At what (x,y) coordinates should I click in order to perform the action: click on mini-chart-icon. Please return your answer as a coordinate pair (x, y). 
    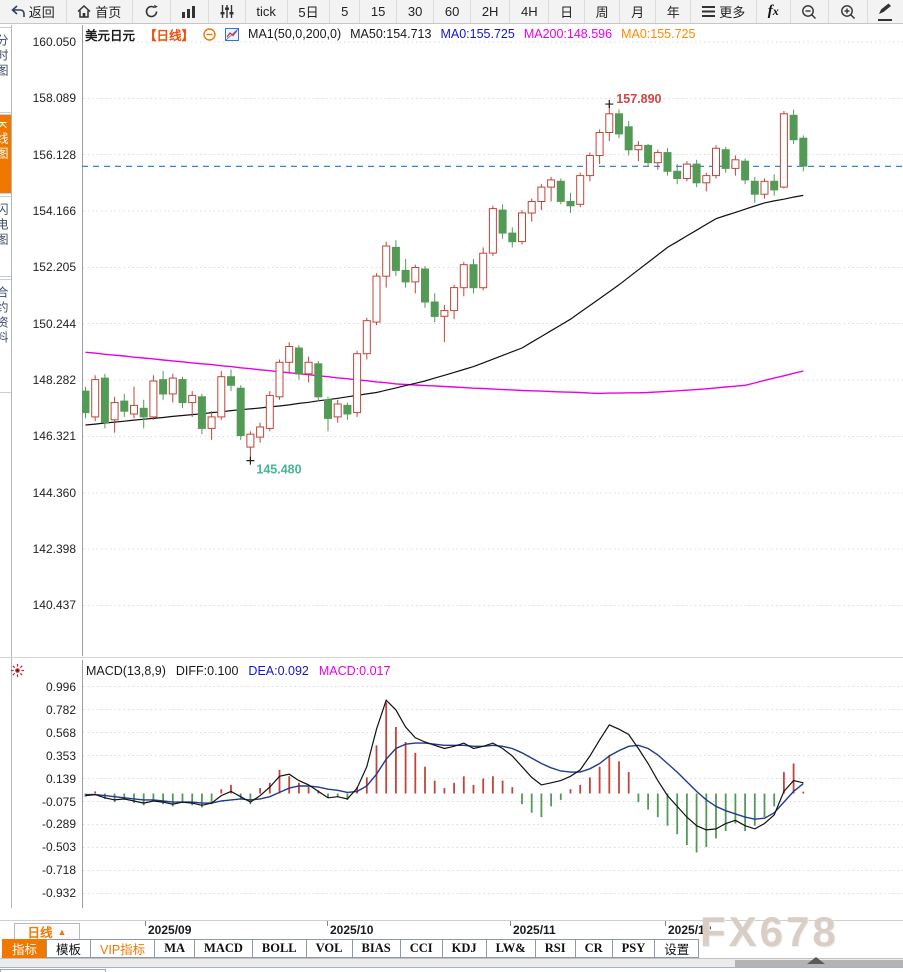
    Looking at the image, I should click on (232, 34).